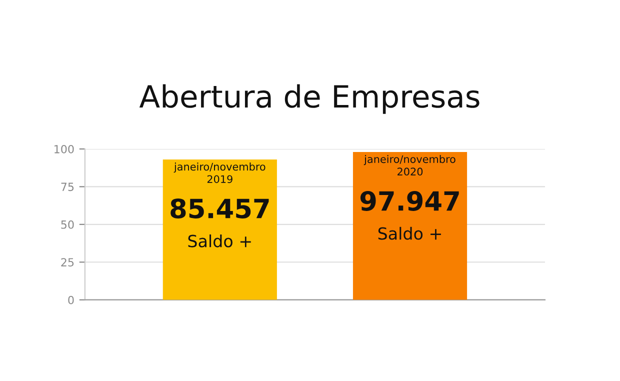 The image size is (620, 381). What do you see at coordinates (409, 201) in the screenshot?
I see `annotation: 97.947` at bounding box center [409, 201].